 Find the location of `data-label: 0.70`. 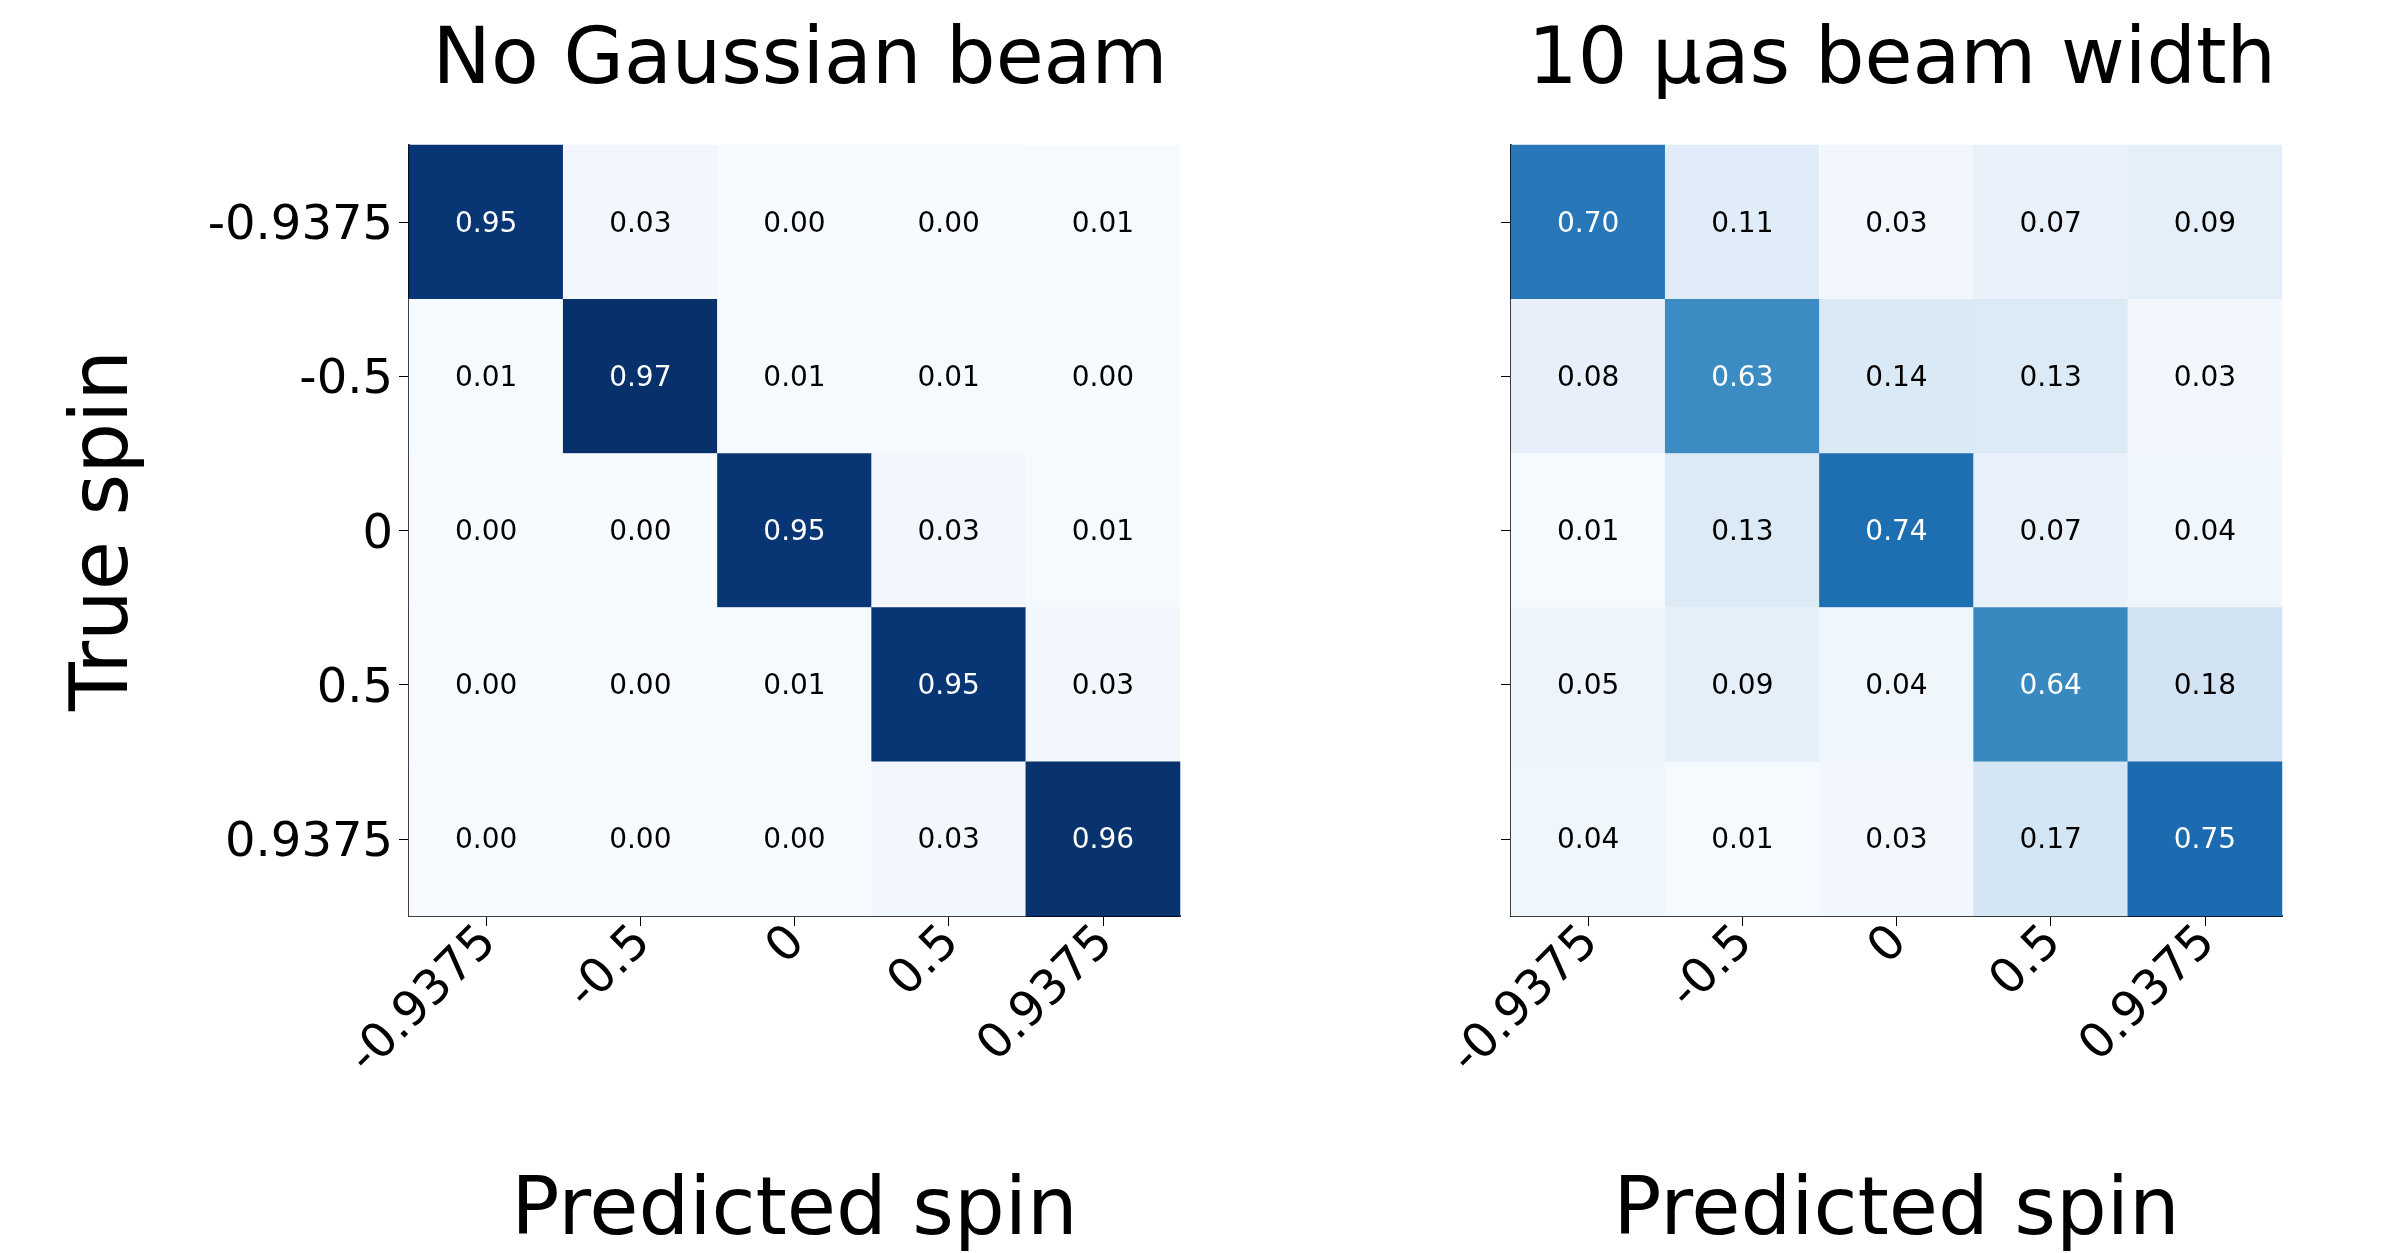

data-label: 0.70 is located at coordinates (1588, 222).